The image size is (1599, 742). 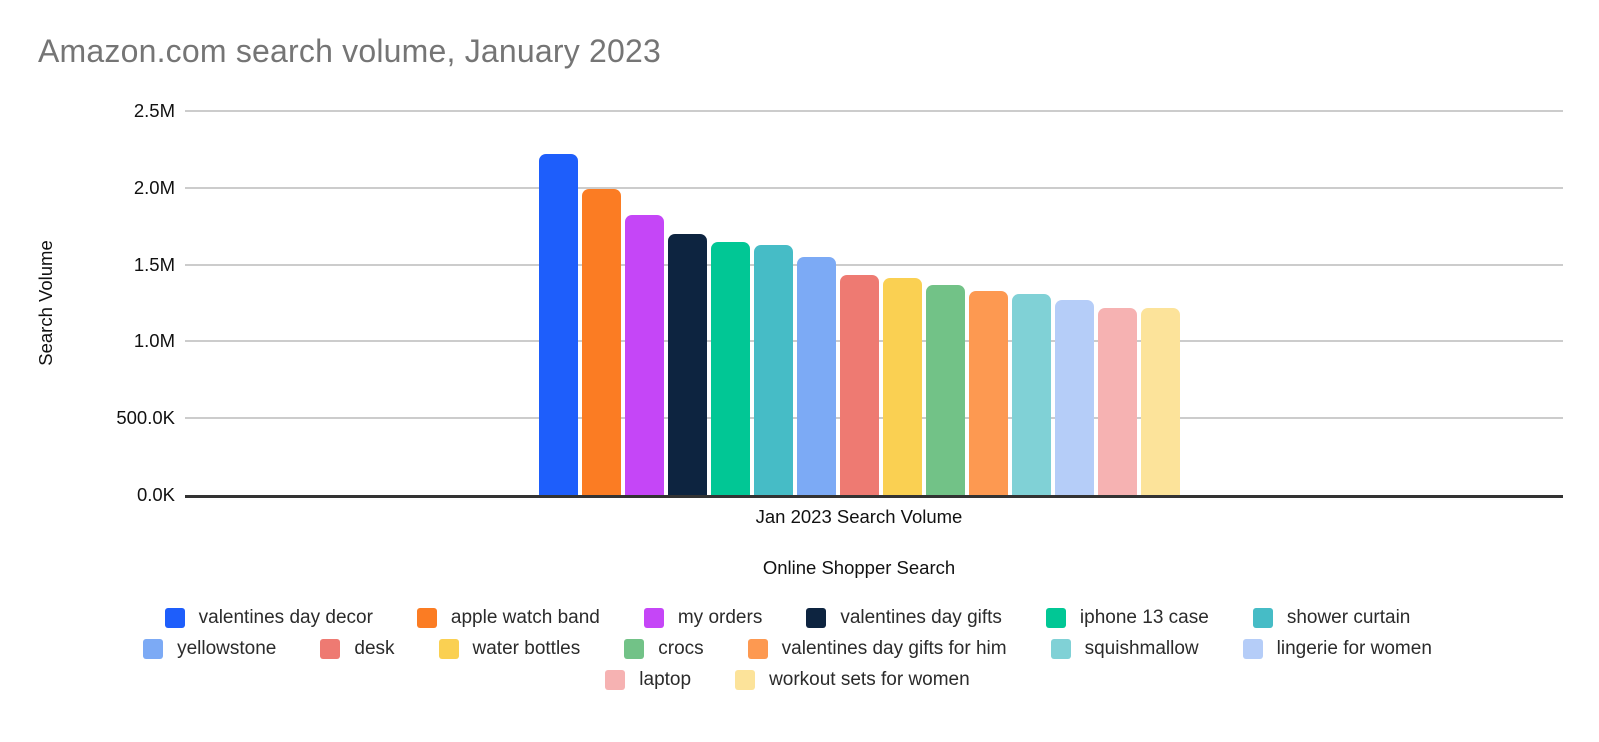 What do you see at coordinates (374, 648) in the screenshot?
I see `legend-label: desk` at bounding box center [374, 648].